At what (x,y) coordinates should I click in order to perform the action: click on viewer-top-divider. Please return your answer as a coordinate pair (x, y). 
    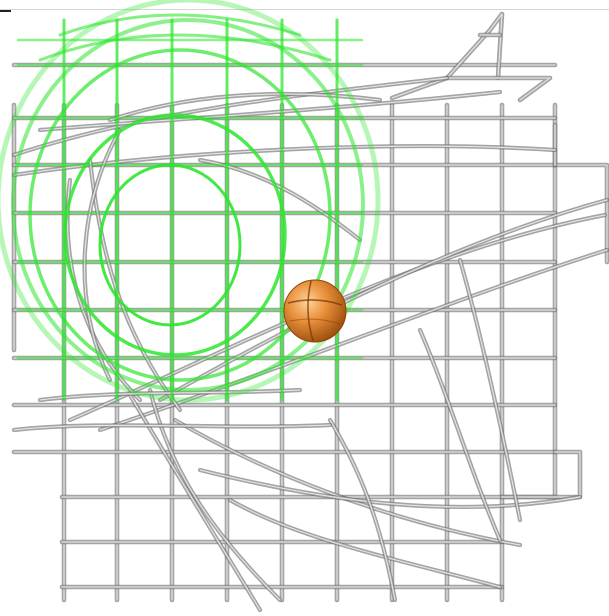
    Looking at the image, I should click on (304, 5).